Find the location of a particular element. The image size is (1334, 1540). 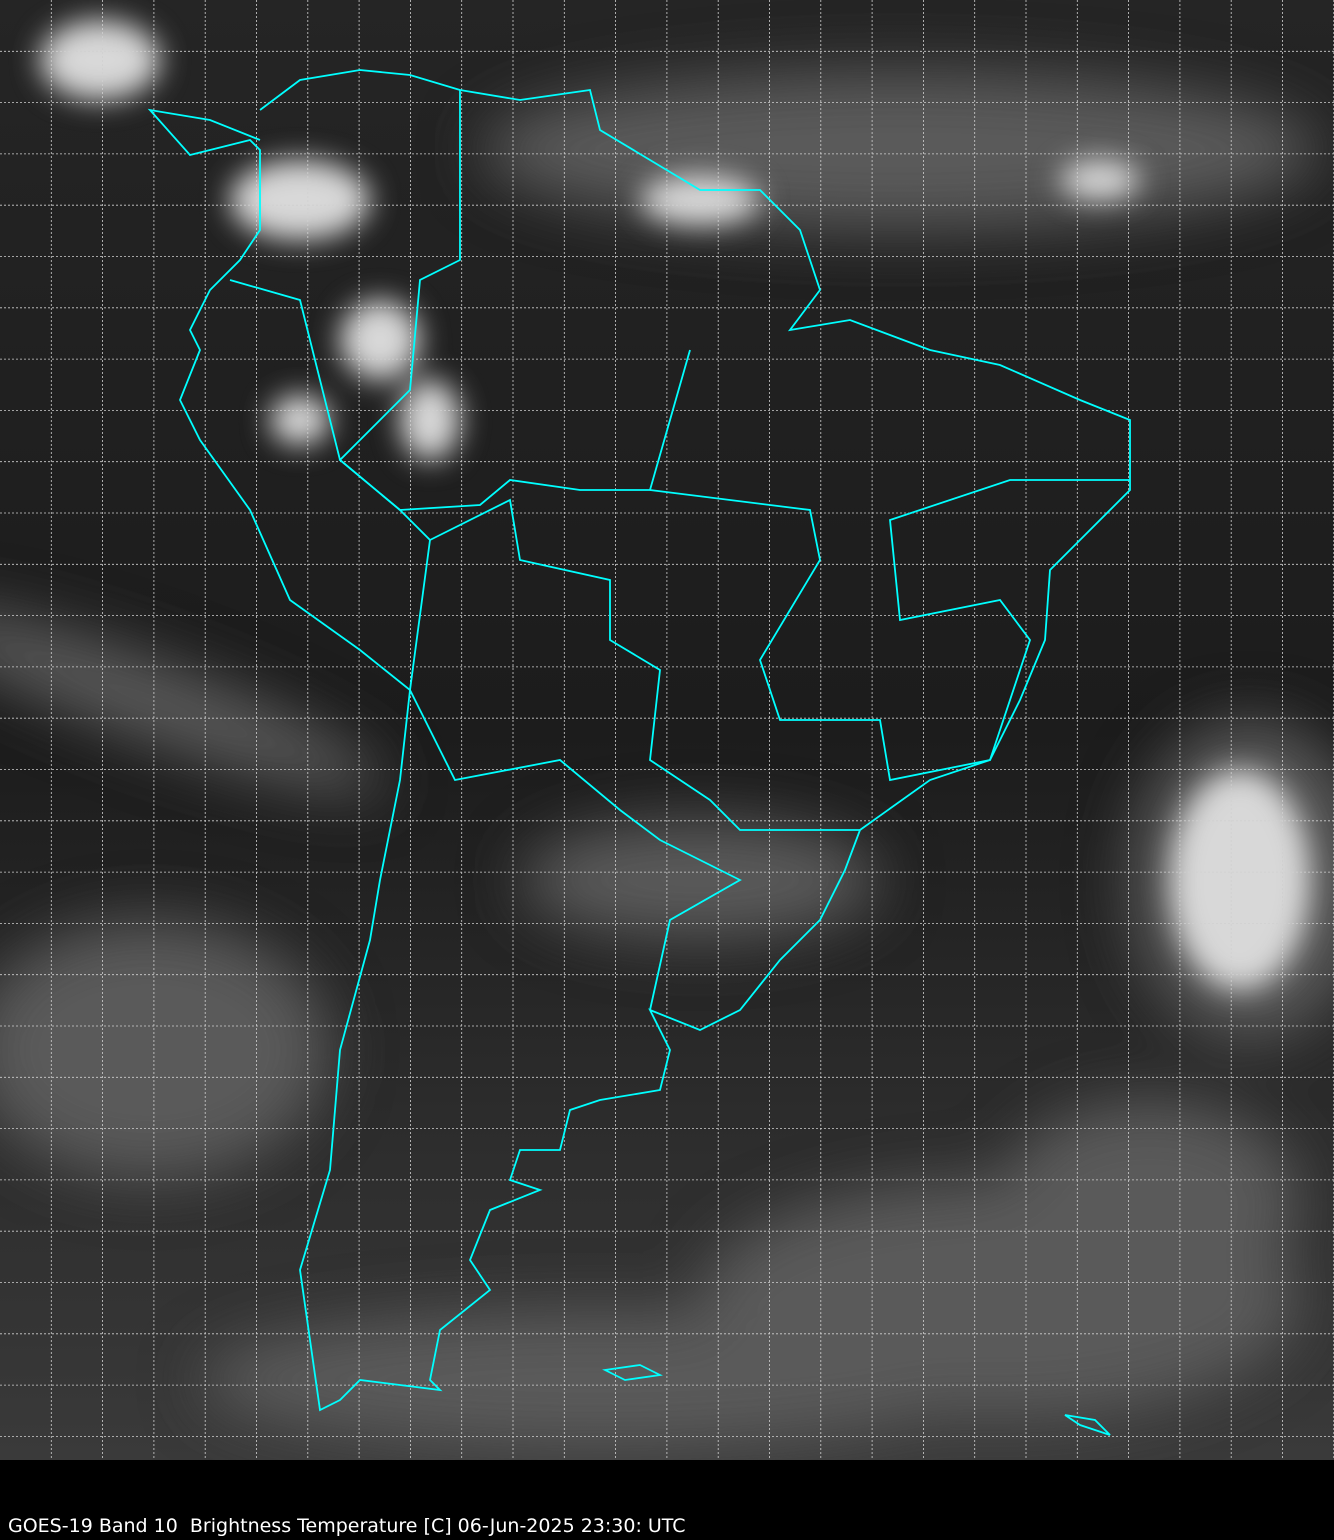

border-brazil-states is located at coordinates (889, 630).